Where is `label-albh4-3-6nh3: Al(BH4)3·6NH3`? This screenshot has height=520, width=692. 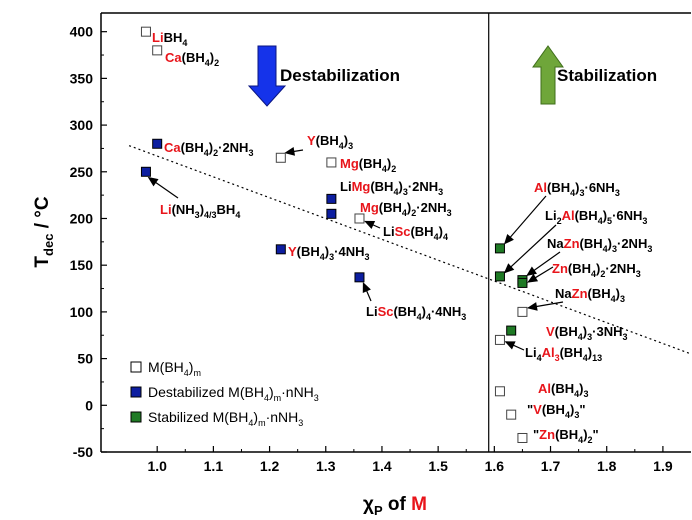
label-albh4-3-6nh3: Al(BH4)3·6NH3 is located at coordinates (577, 189).